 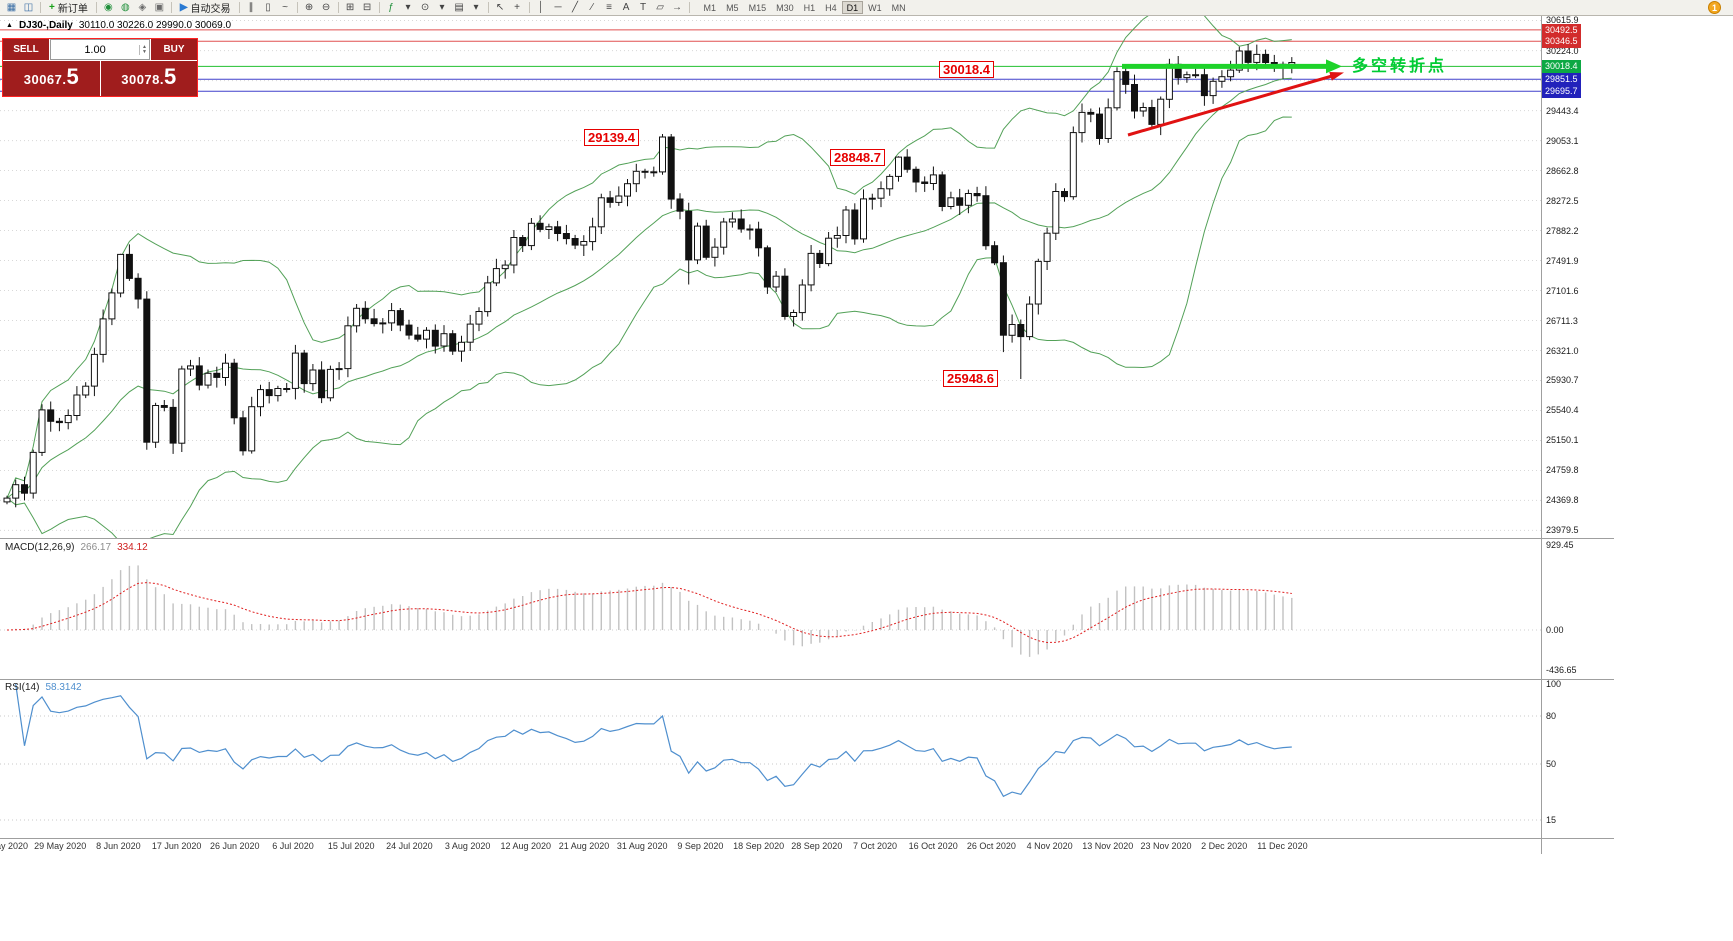 I want to click on macd-indicator-panel: MACD(12,26,9) 266.17 334.12, so click(x=770, y=609).